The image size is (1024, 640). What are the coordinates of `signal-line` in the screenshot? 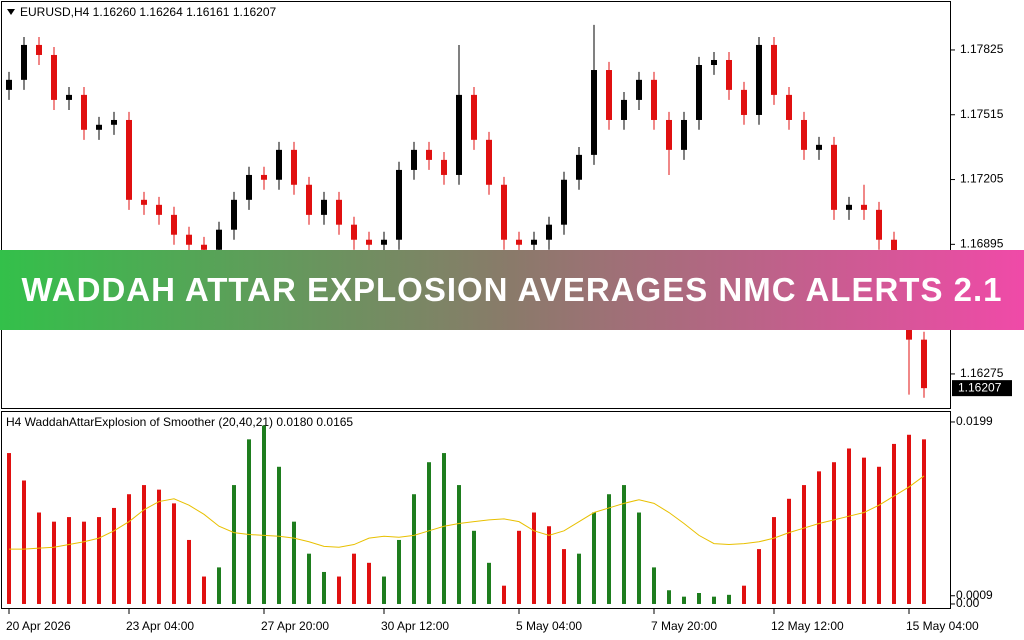 It's located at (467, 512).